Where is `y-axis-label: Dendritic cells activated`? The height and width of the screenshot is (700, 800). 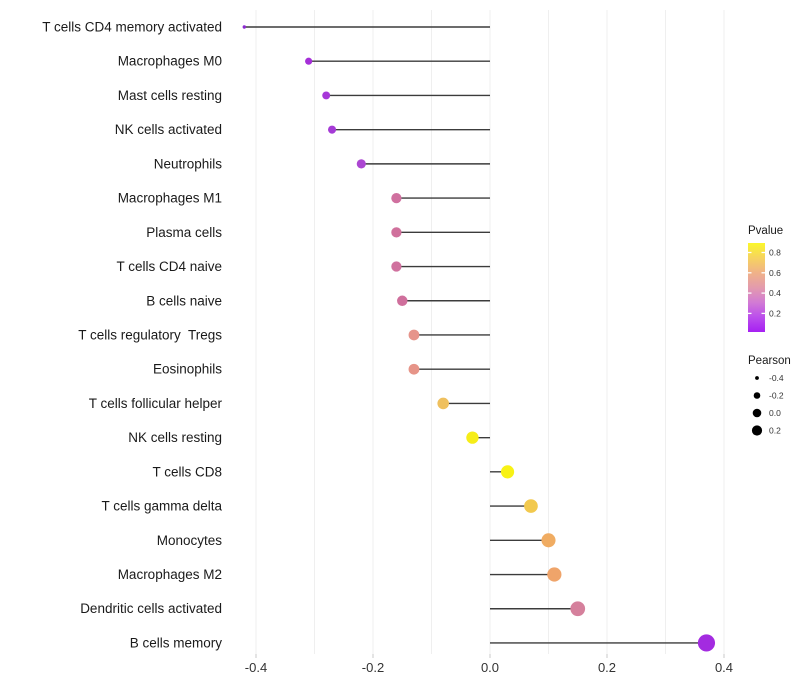
y-axis-label: Dendritic cells activated is located at coordinates (151, 608).